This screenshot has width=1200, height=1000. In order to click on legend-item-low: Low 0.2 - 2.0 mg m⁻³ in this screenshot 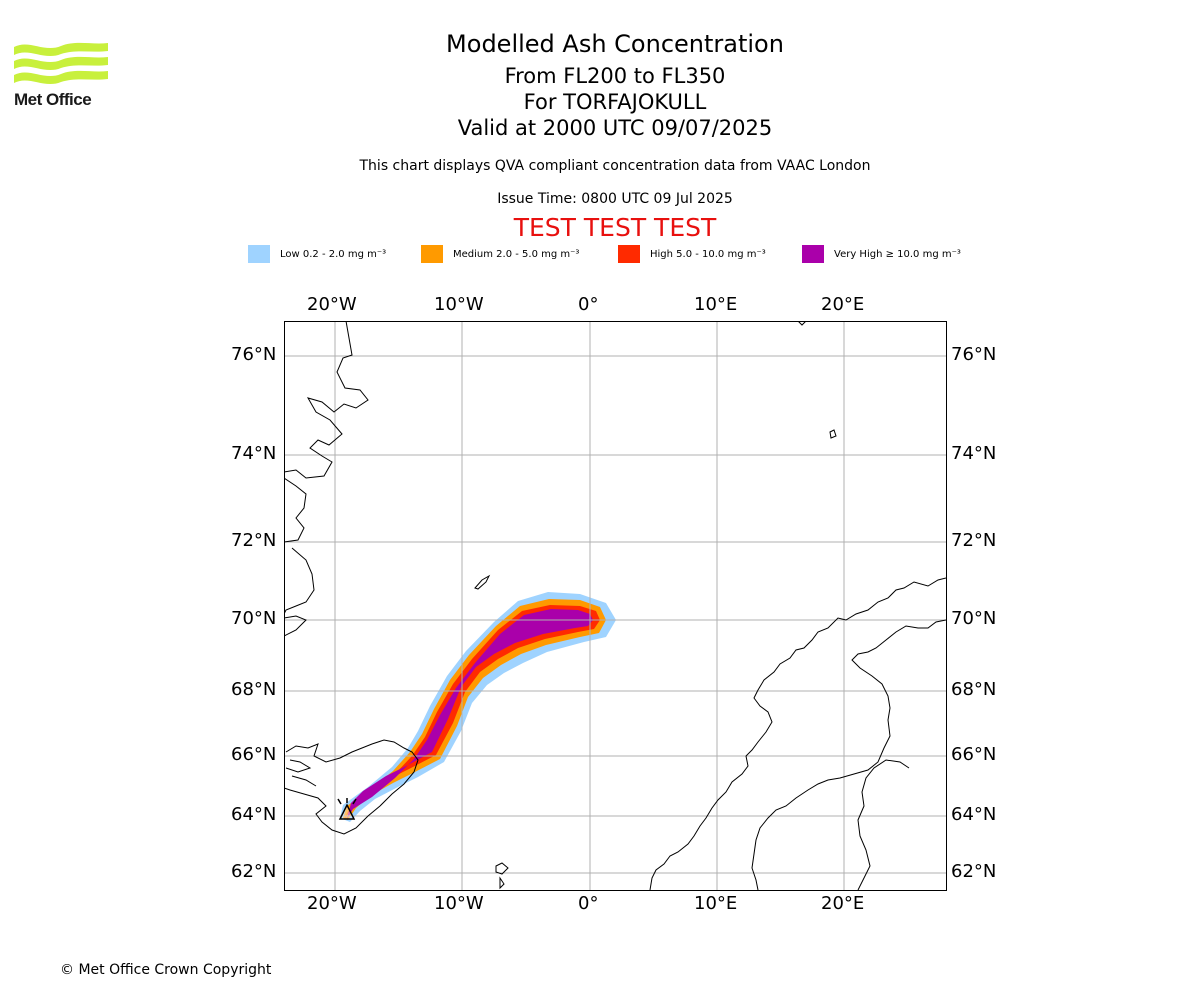, I will do `click(317, 254)`.